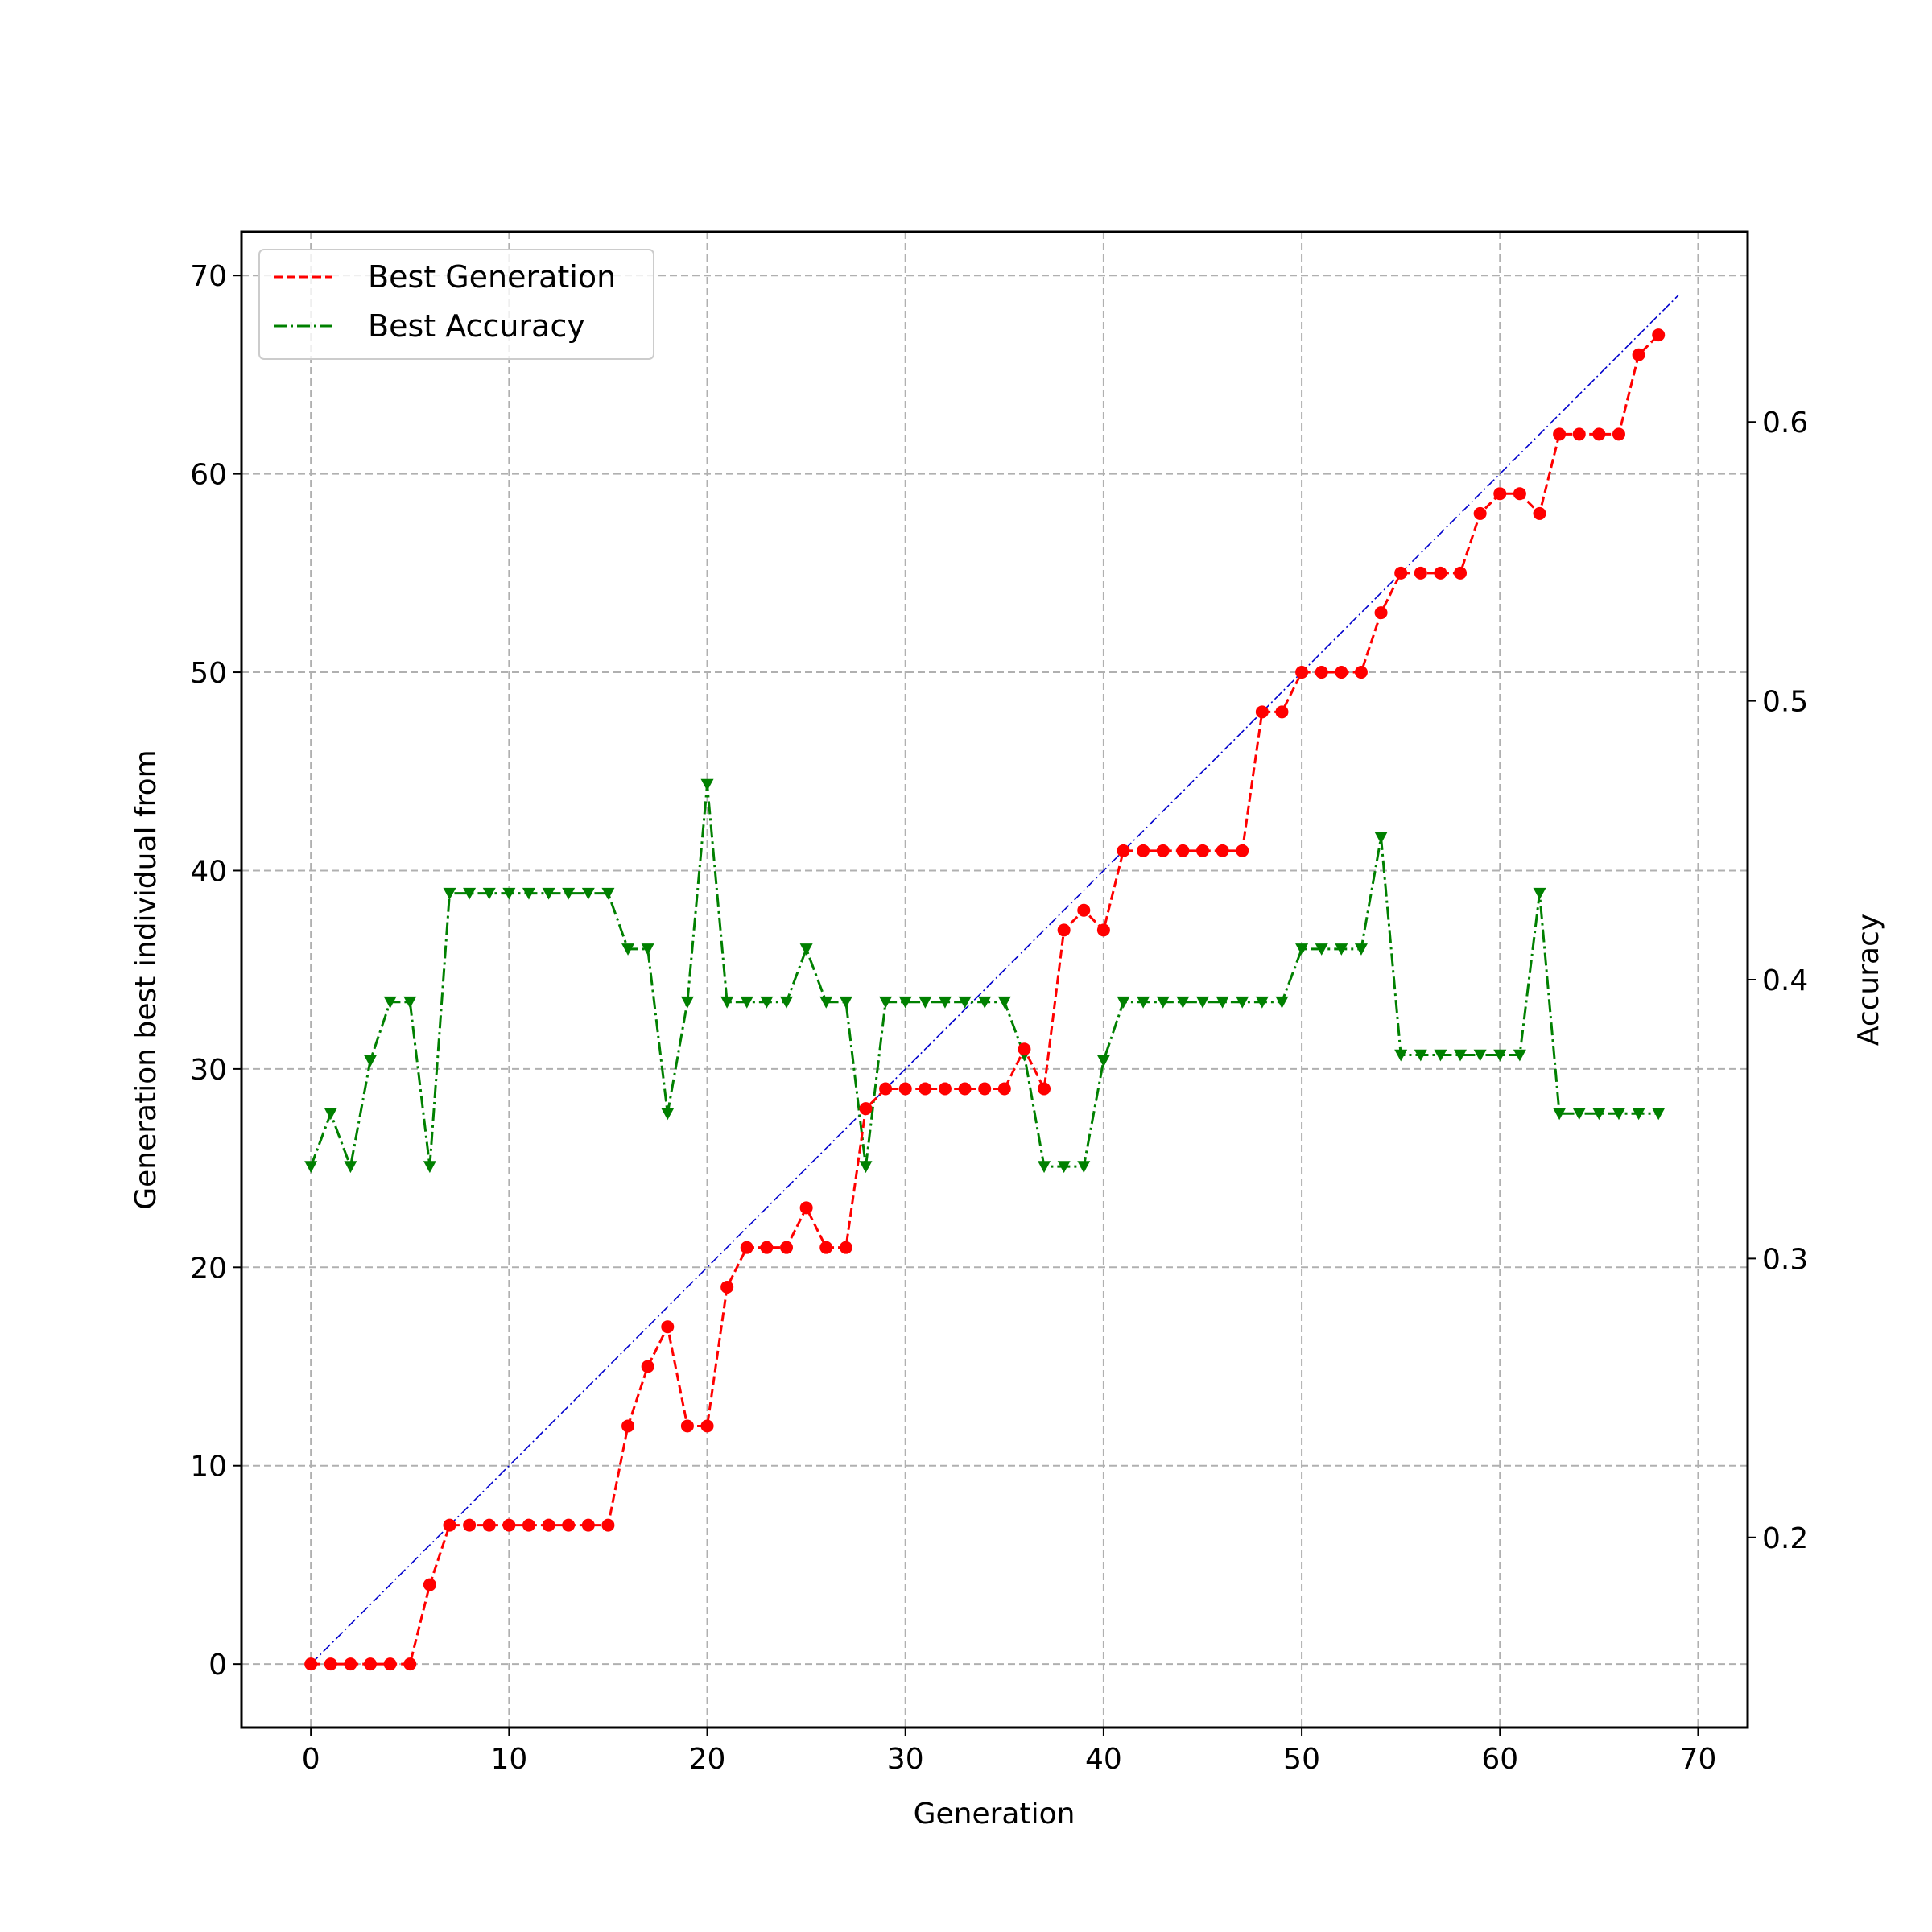  I want to click on x-tick-label: 40, so click(1103, 1759).